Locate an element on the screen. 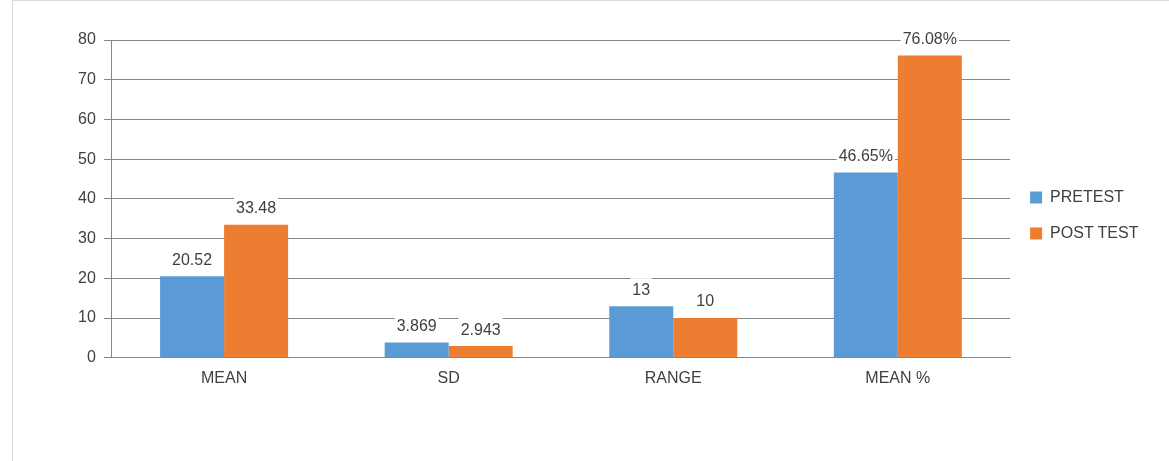 This screenshot has width=1169, height=461. data-label: 20.52 is located at coordinates (192, 259).